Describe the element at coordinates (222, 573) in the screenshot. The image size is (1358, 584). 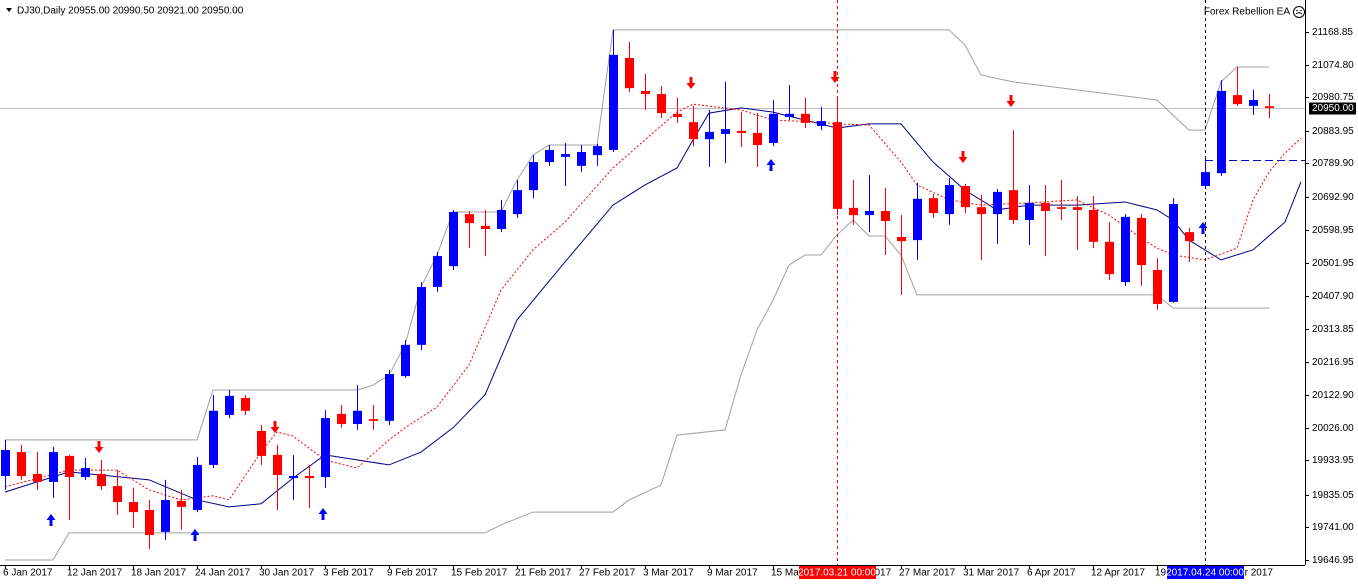
I see `x-tick-label: 24 Jan 2017` at that location.